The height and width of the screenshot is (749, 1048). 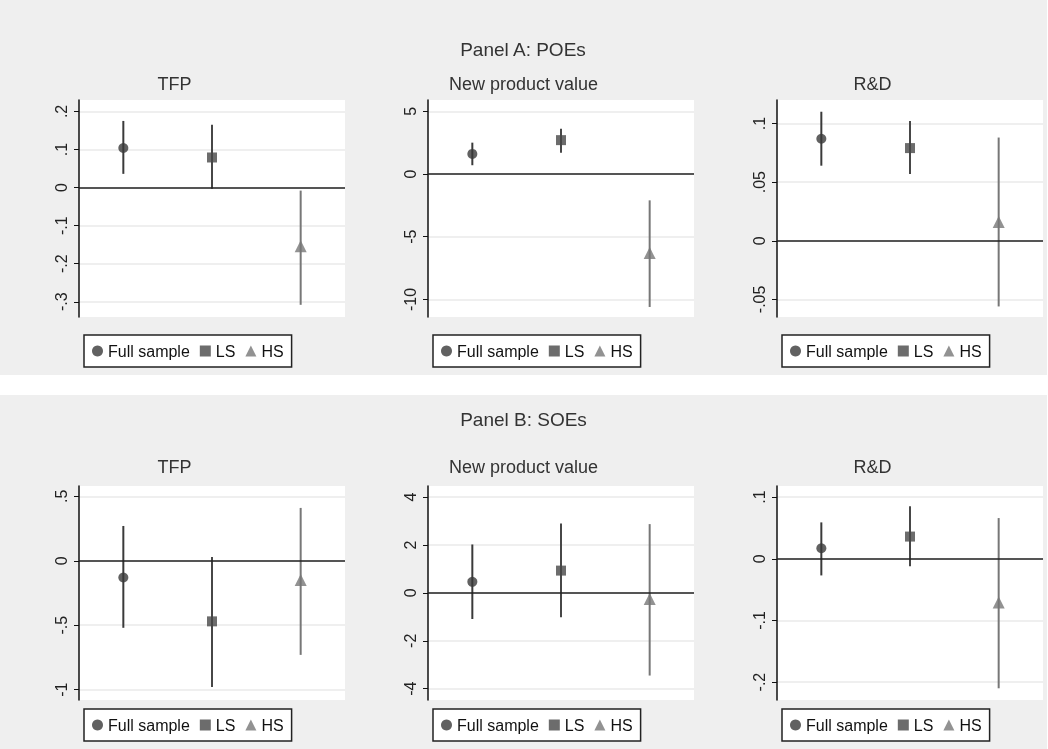 What do you see at coordinates (61, 689) in the screenshot?
I see `y-tick-label: -1` at bounding box center [61, 689].